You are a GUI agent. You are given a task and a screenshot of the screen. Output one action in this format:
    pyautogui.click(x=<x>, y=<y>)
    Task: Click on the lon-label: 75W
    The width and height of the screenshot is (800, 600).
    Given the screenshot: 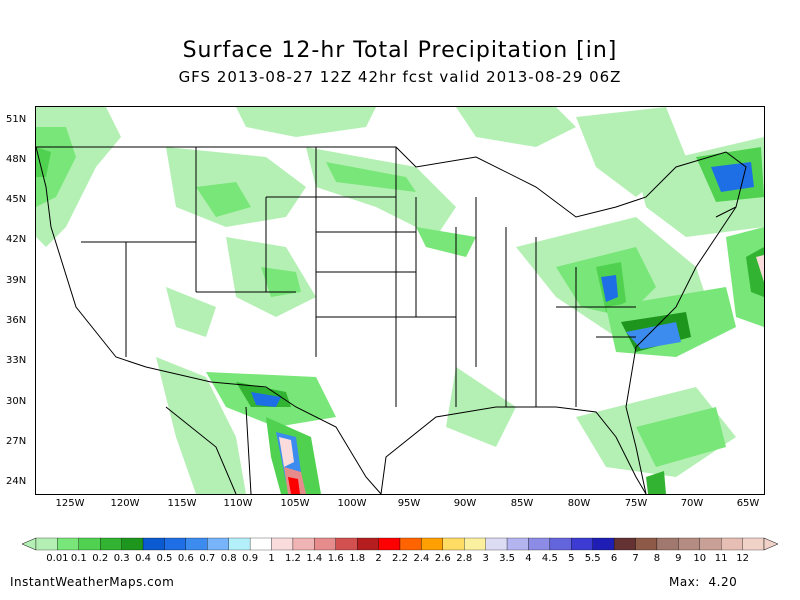 What is the action you would take?
    pyautogui.click(x=636, y=503)
    